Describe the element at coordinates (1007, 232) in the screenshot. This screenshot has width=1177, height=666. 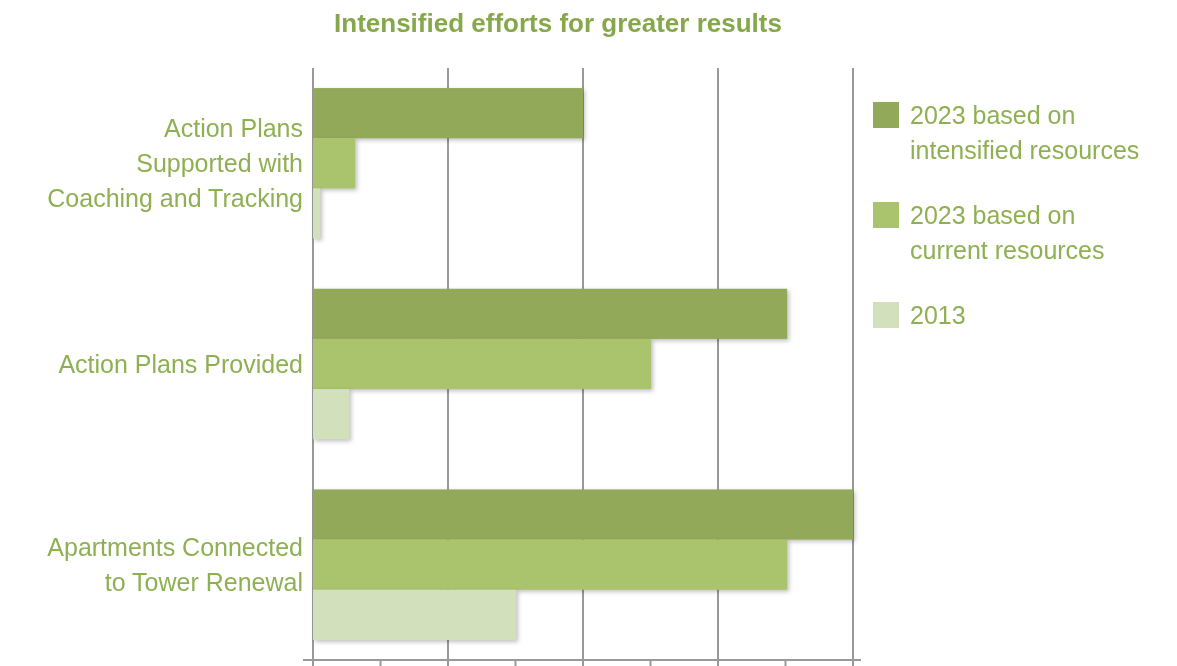
I see `legend-label: 2023 based on current resources` at that location.